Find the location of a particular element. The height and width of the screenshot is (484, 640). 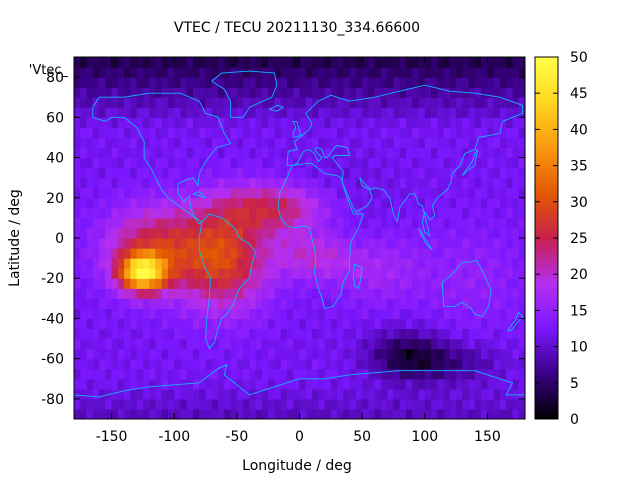

colorbar-tick-label: 50 is located at coordinates (579, 58).